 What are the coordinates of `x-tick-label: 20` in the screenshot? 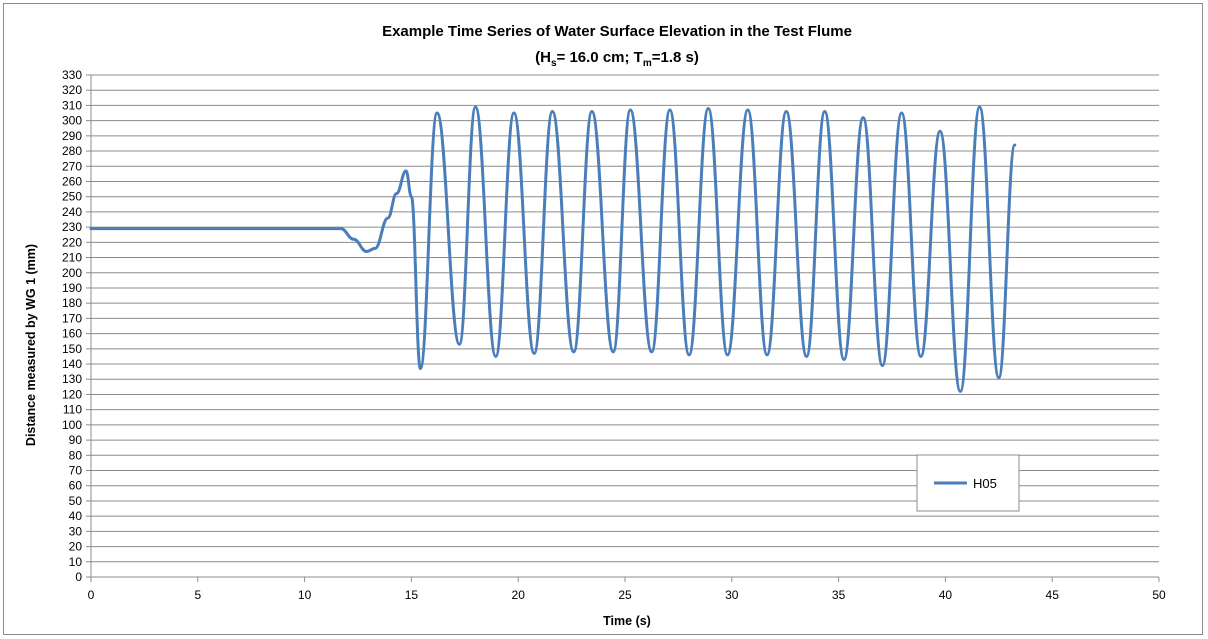 It's located at (519, 595).